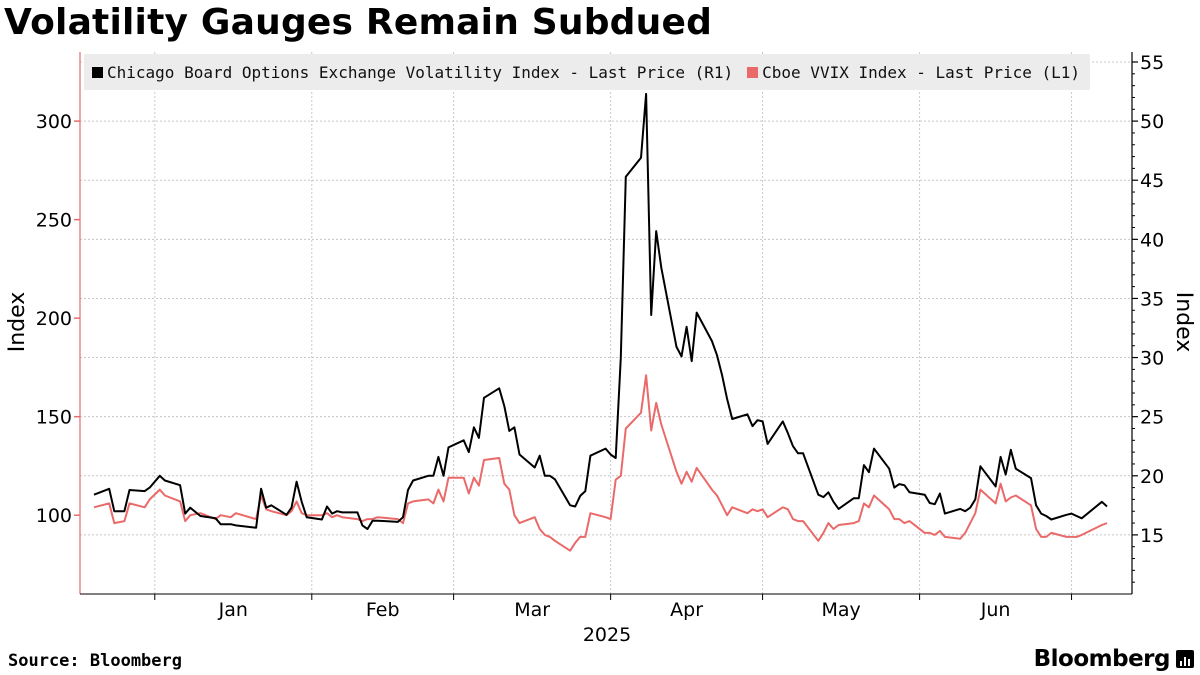 This screenshot has width=1200, height=675. Describe the element at coordinates (97, 72) in the screenshot. I see `legend-swatch-vix` at that location.